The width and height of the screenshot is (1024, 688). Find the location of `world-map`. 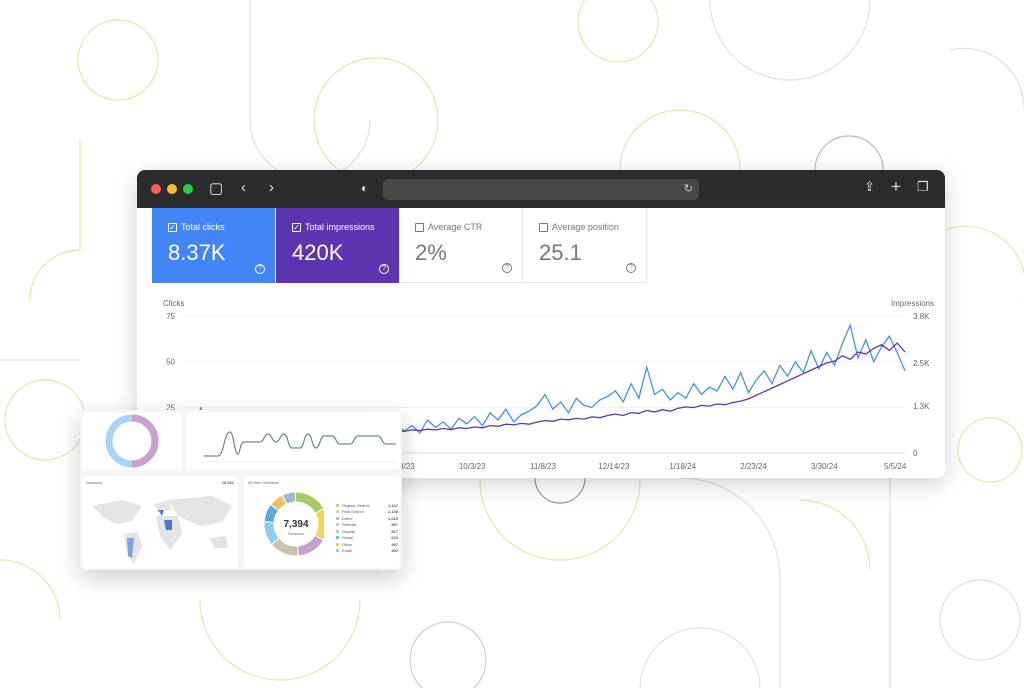

world-map is located at coordinates (162, 530).